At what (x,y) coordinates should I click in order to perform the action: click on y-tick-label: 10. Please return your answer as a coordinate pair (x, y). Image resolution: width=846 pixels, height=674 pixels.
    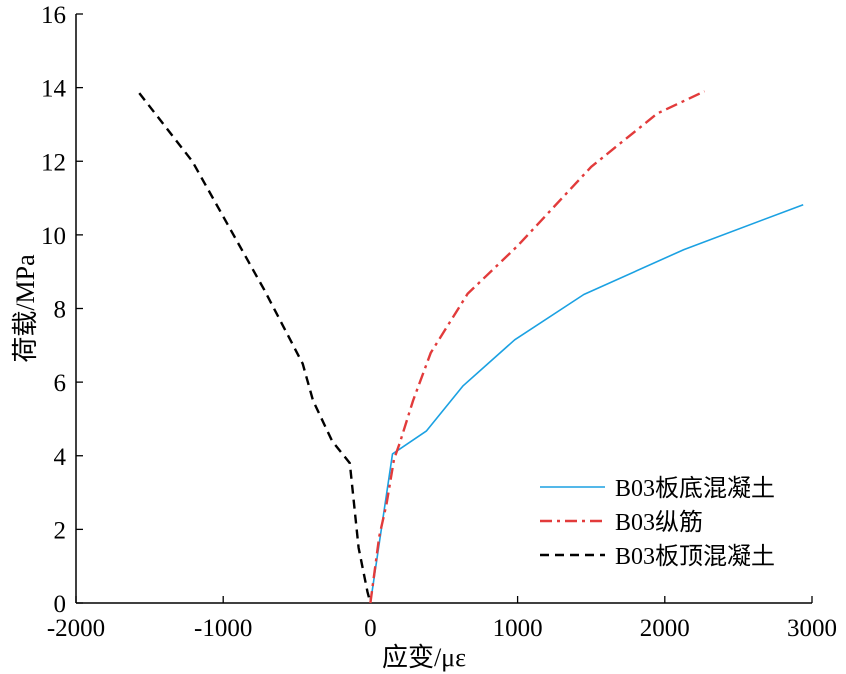
    Looking at the image, I should click on (53, 236).